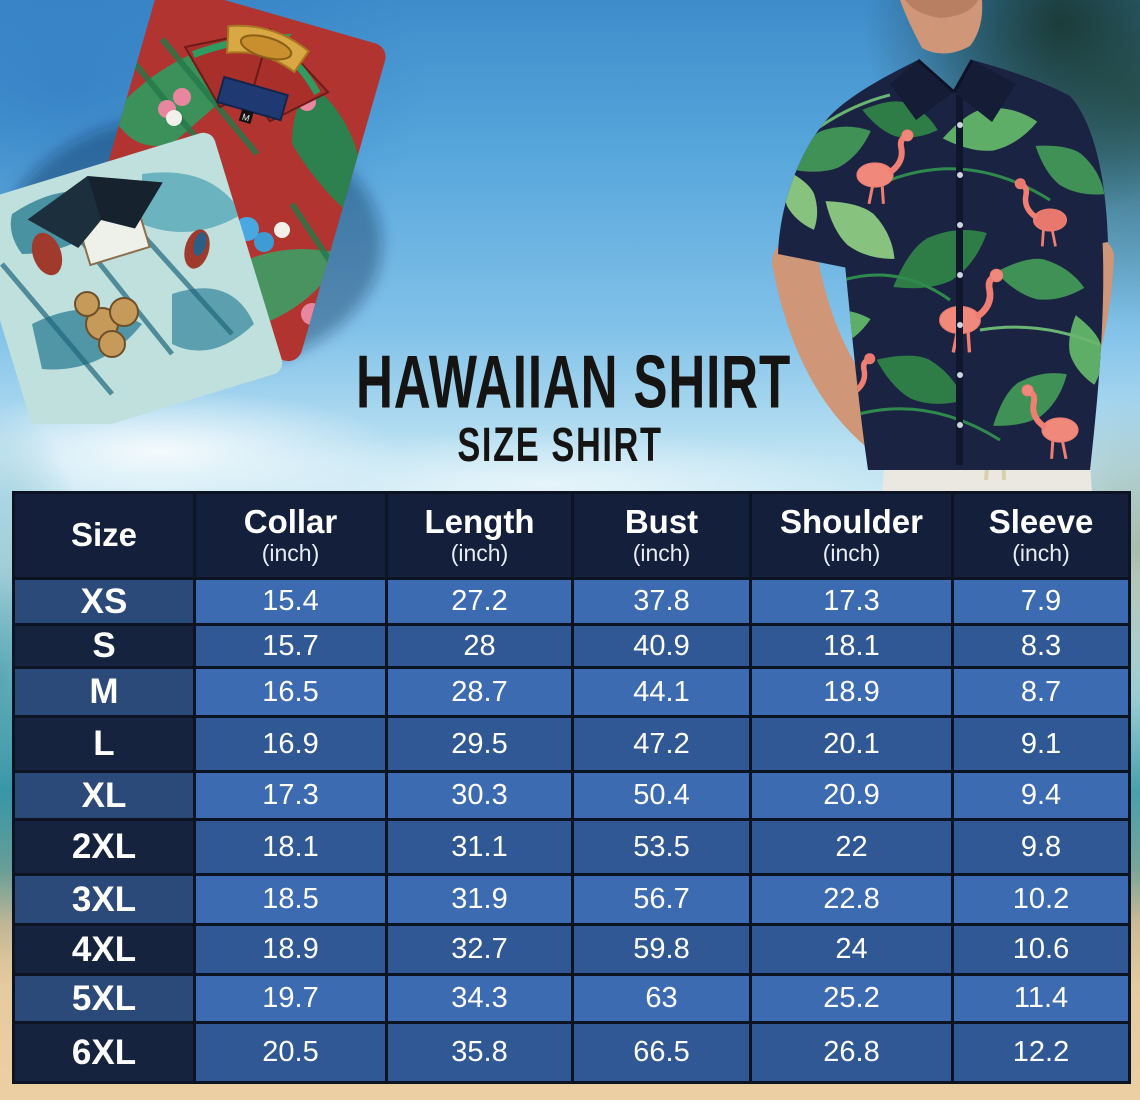 Image resolution: width=1140 pixels, height=1100 pixels. Describe the element at coordinates (104, 998) in the screenshot. I see `size-cell: 5XL` at that location.